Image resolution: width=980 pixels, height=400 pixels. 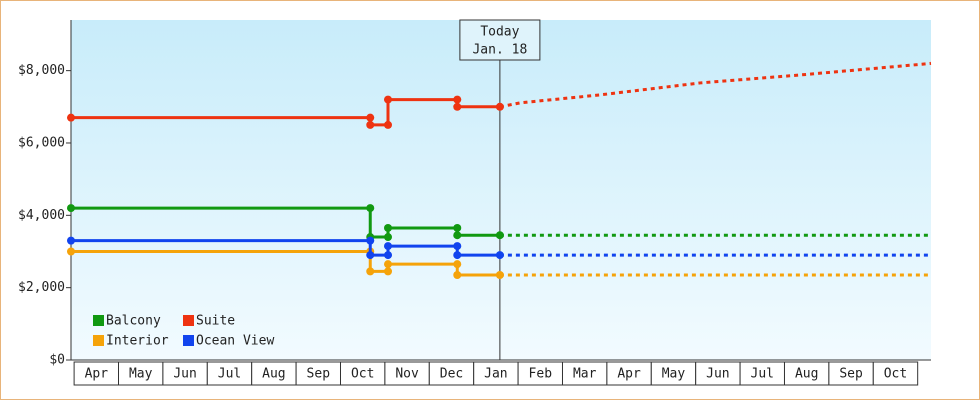 I want to click on forecast-line, so click(x=715, y=85).